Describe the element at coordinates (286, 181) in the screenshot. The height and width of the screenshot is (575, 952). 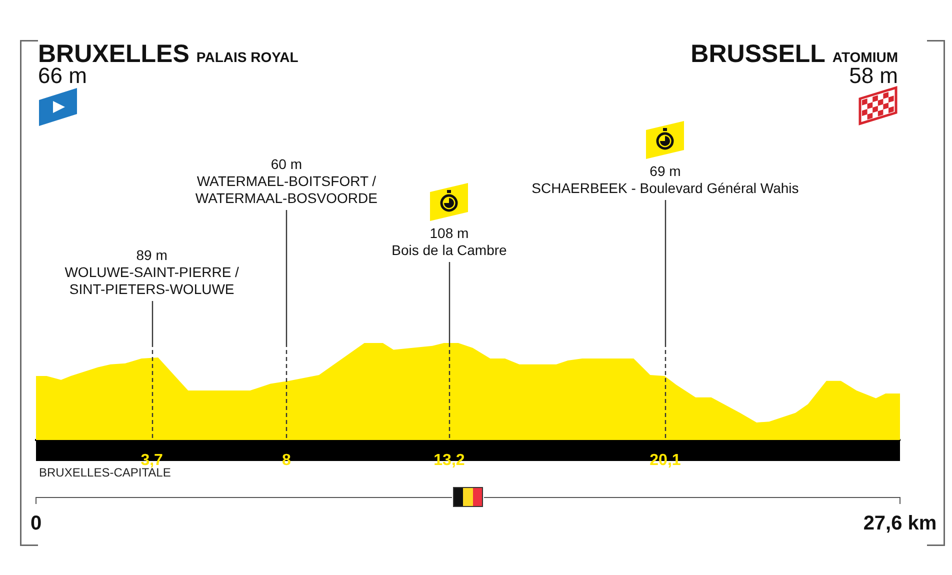
I see `ref-line-label: 60 m WATERMAEL-BOITSFORT / WATERMAAL-BOSVOORDE` at that location.